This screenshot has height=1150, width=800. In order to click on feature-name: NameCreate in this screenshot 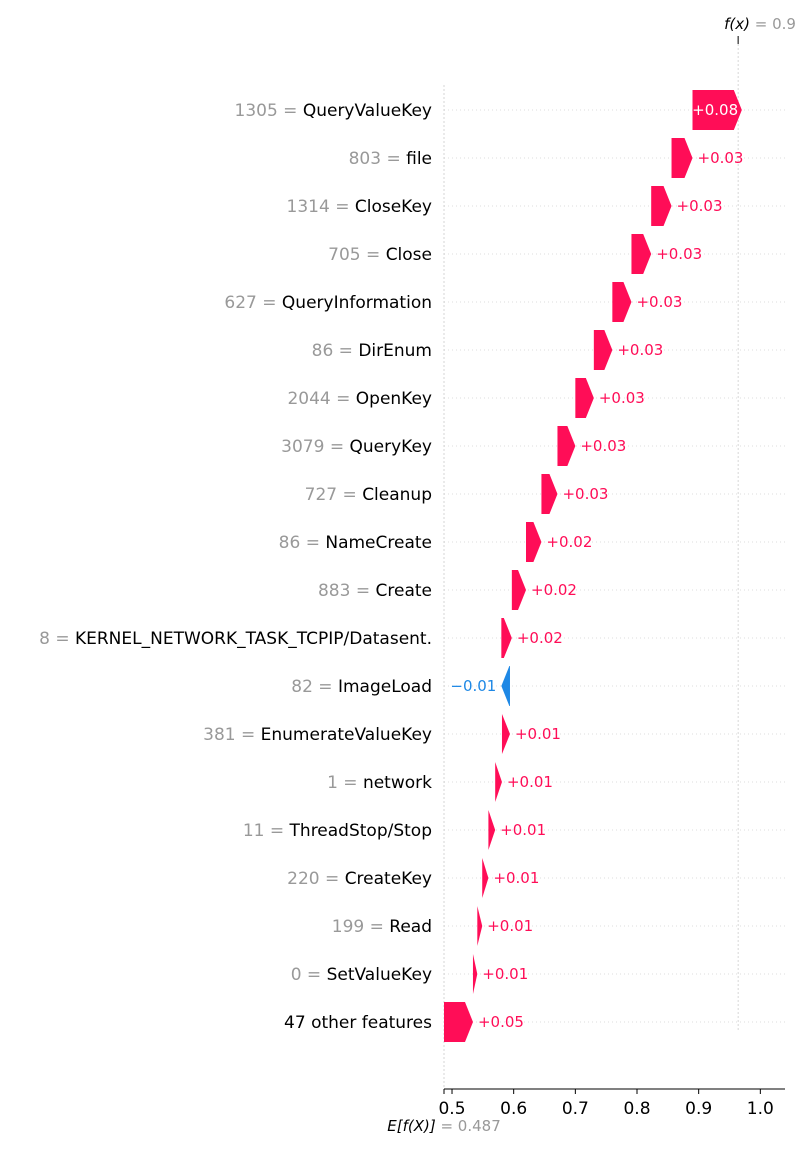, I will do `click(378, 543)`.